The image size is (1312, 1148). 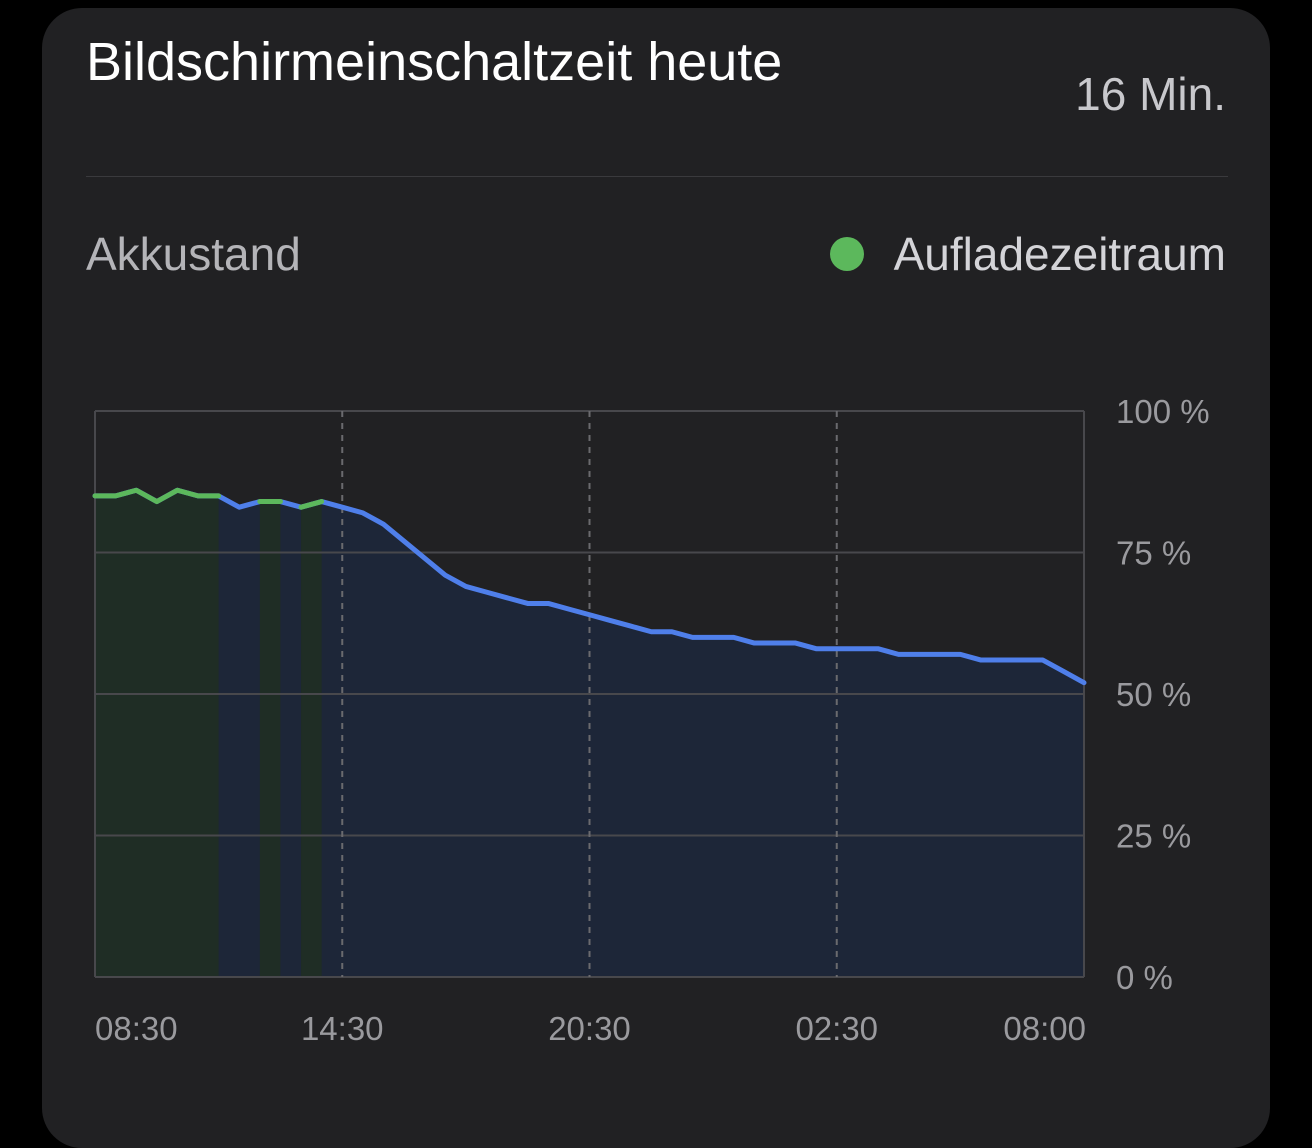 What do you see at coordinates (1153, 553) in the screenshot?
I see `y-tick-label: 75 %` at bounding box center [1153, 553].